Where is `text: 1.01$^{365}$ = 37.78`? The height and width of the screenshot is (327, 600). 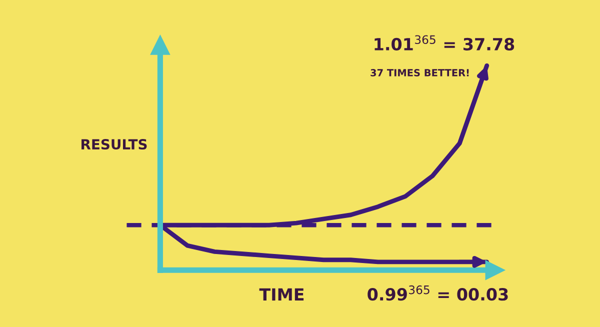 text: 1.01$^{365}$ = 37.78 is located at coordinates (444, 42).